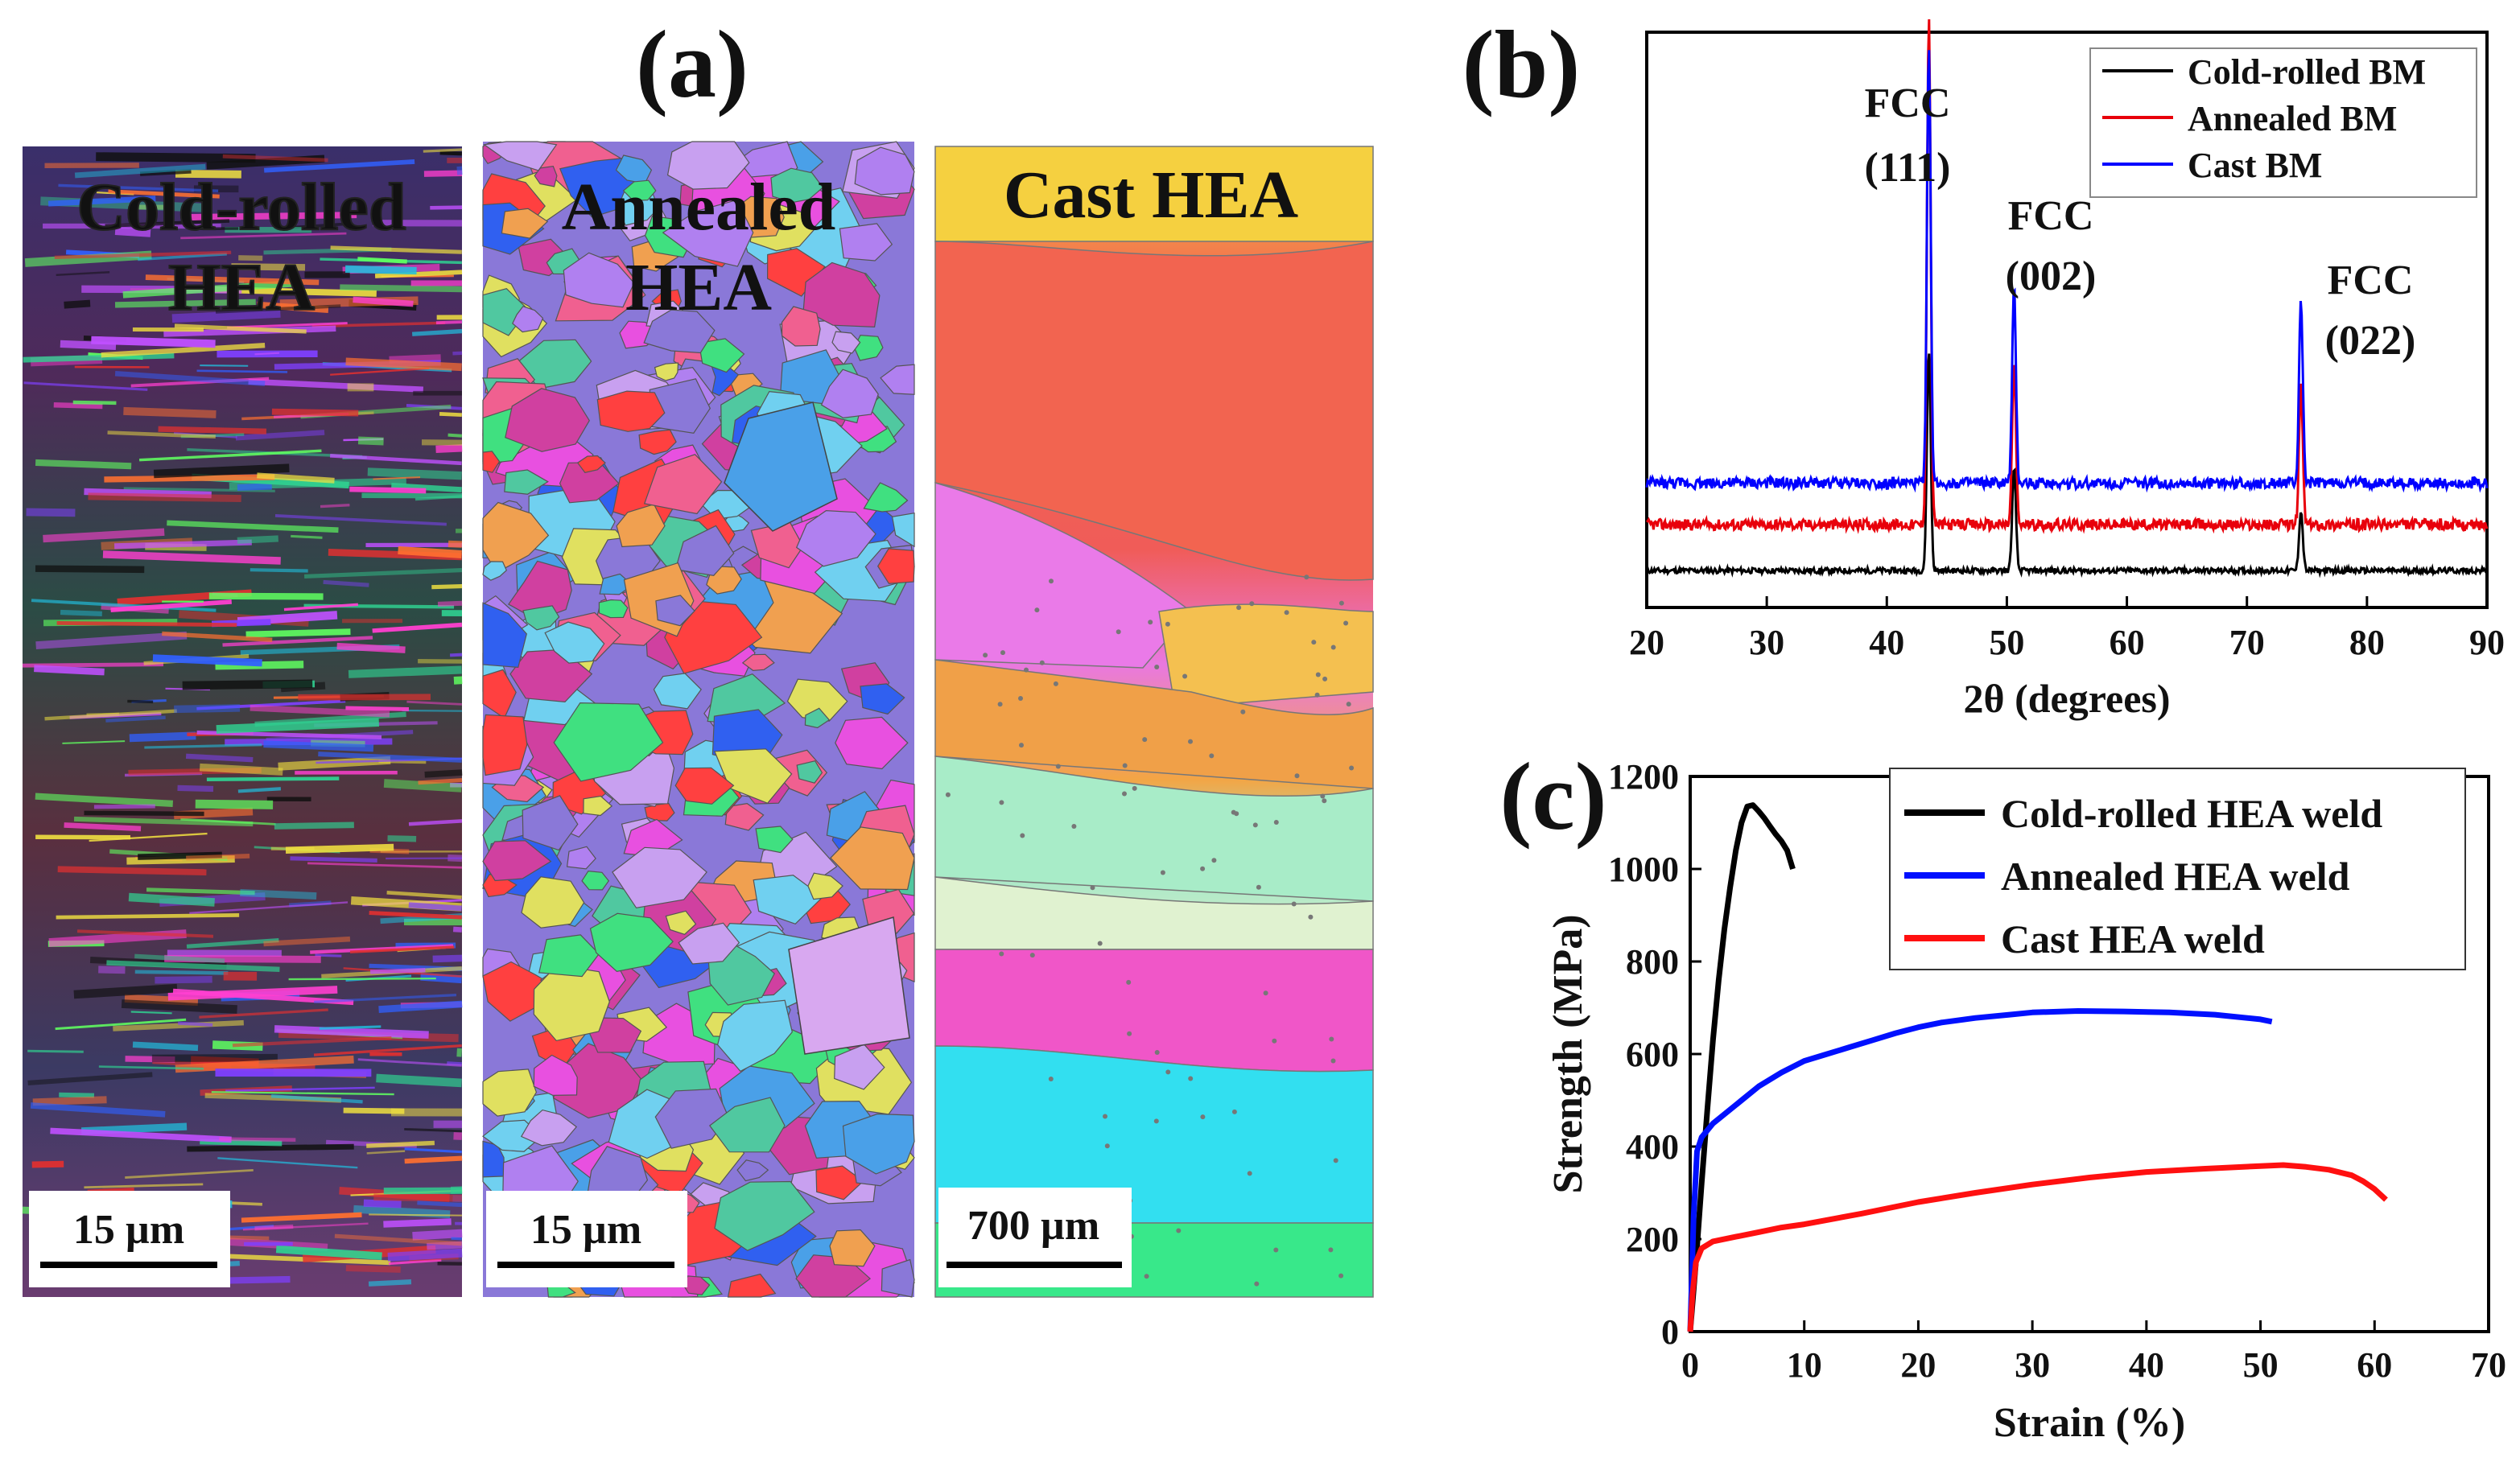 This screenshot has width=2520, height=1470. Describe the element at coordinates (1741, 1067) in the screenshot. I see `tensile-series-line` at that location.